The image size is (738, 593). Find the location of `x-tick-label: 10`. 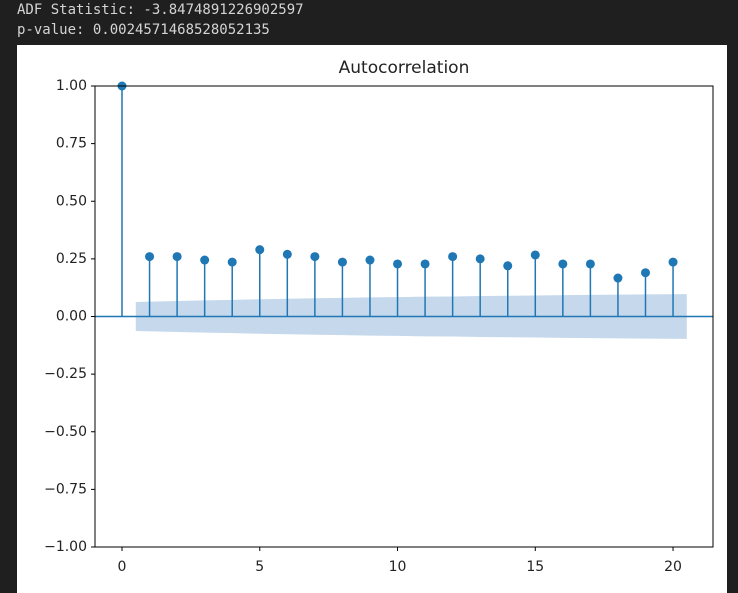

x-tick-label: 10 is located at coordinates (398, 567).